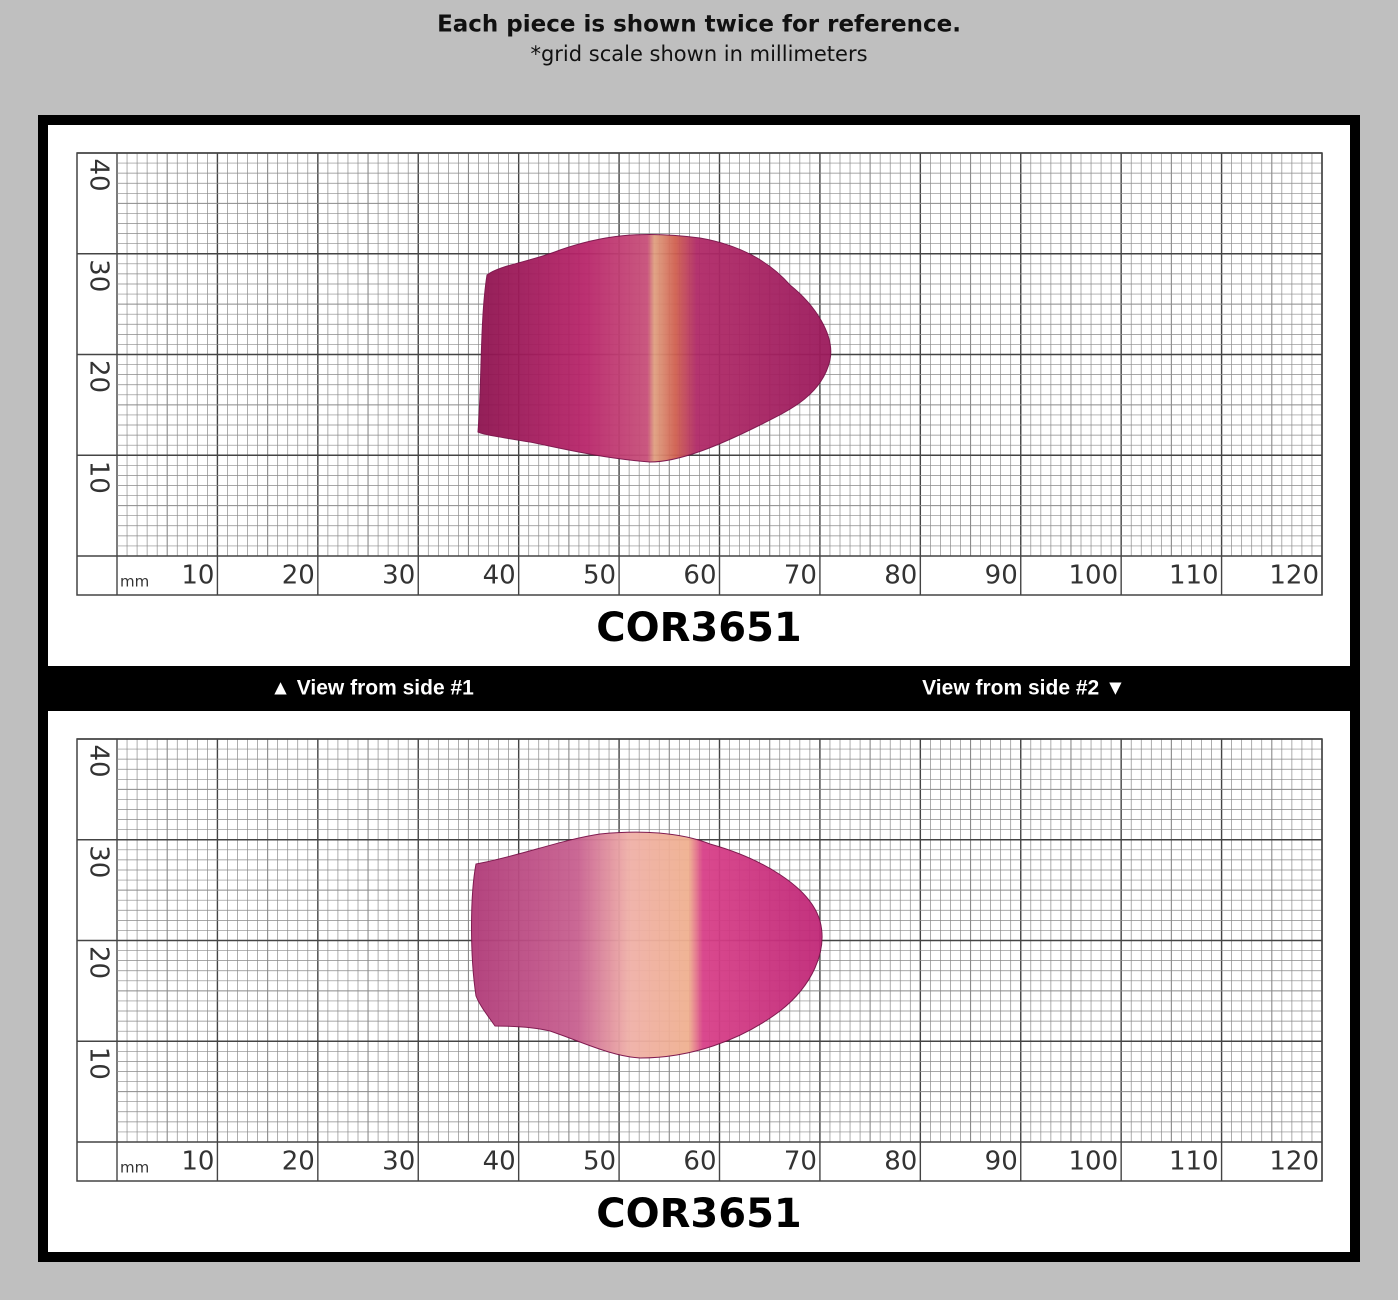 The height and width of the screenshot is (1300, 1398). Describe the element at coordinates (698, 54) in the screenshot. I see `page-subtitle: *grid scale shown in millimeters` at that location.